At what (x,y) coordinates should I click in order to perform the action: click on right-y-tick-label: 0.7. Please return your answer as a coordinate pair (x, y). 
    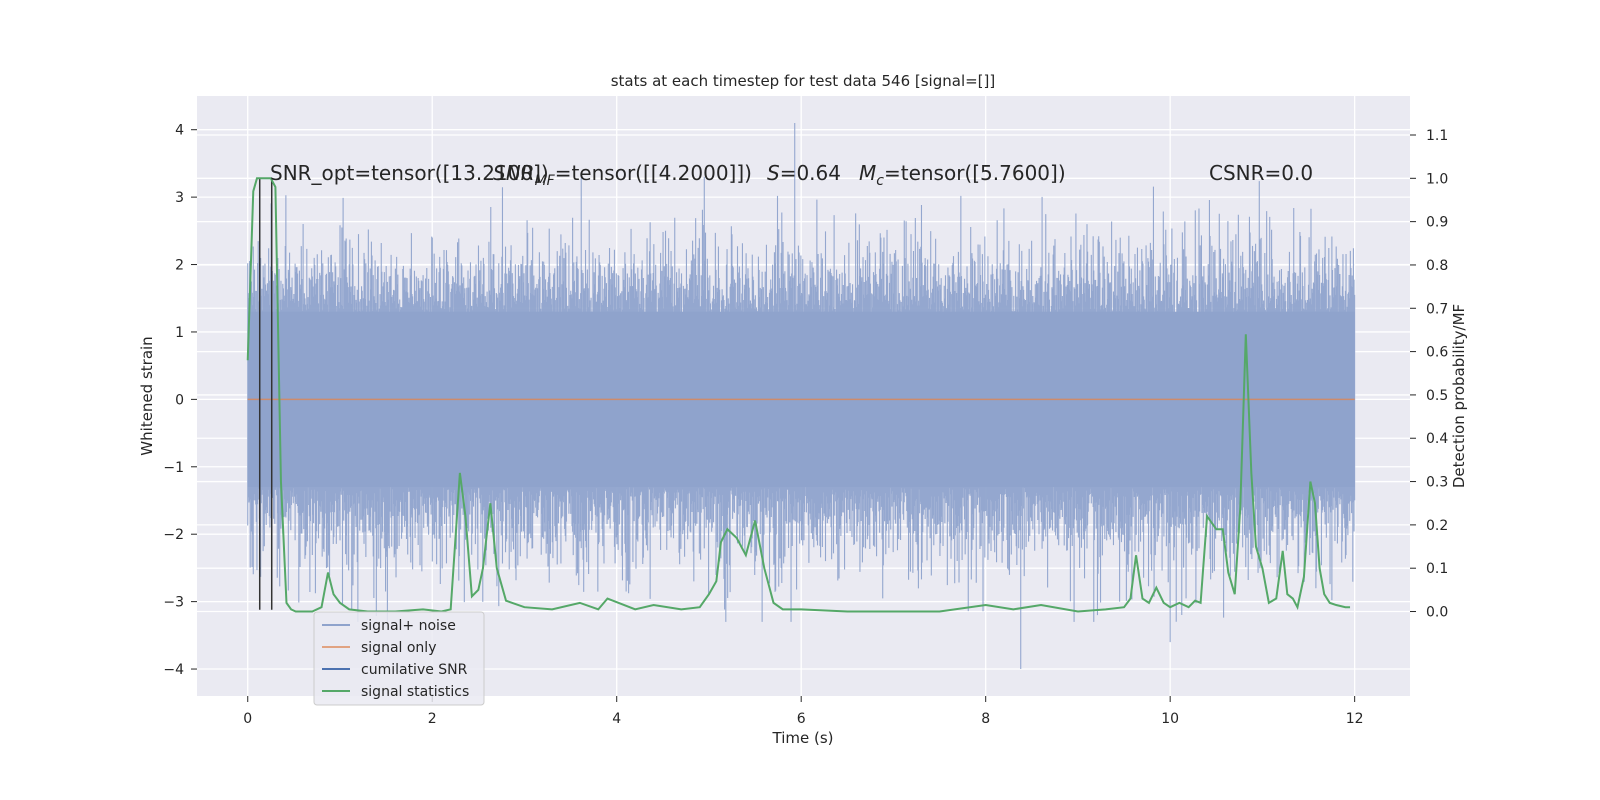
    Looking at the image, I should click on (1437, 309).